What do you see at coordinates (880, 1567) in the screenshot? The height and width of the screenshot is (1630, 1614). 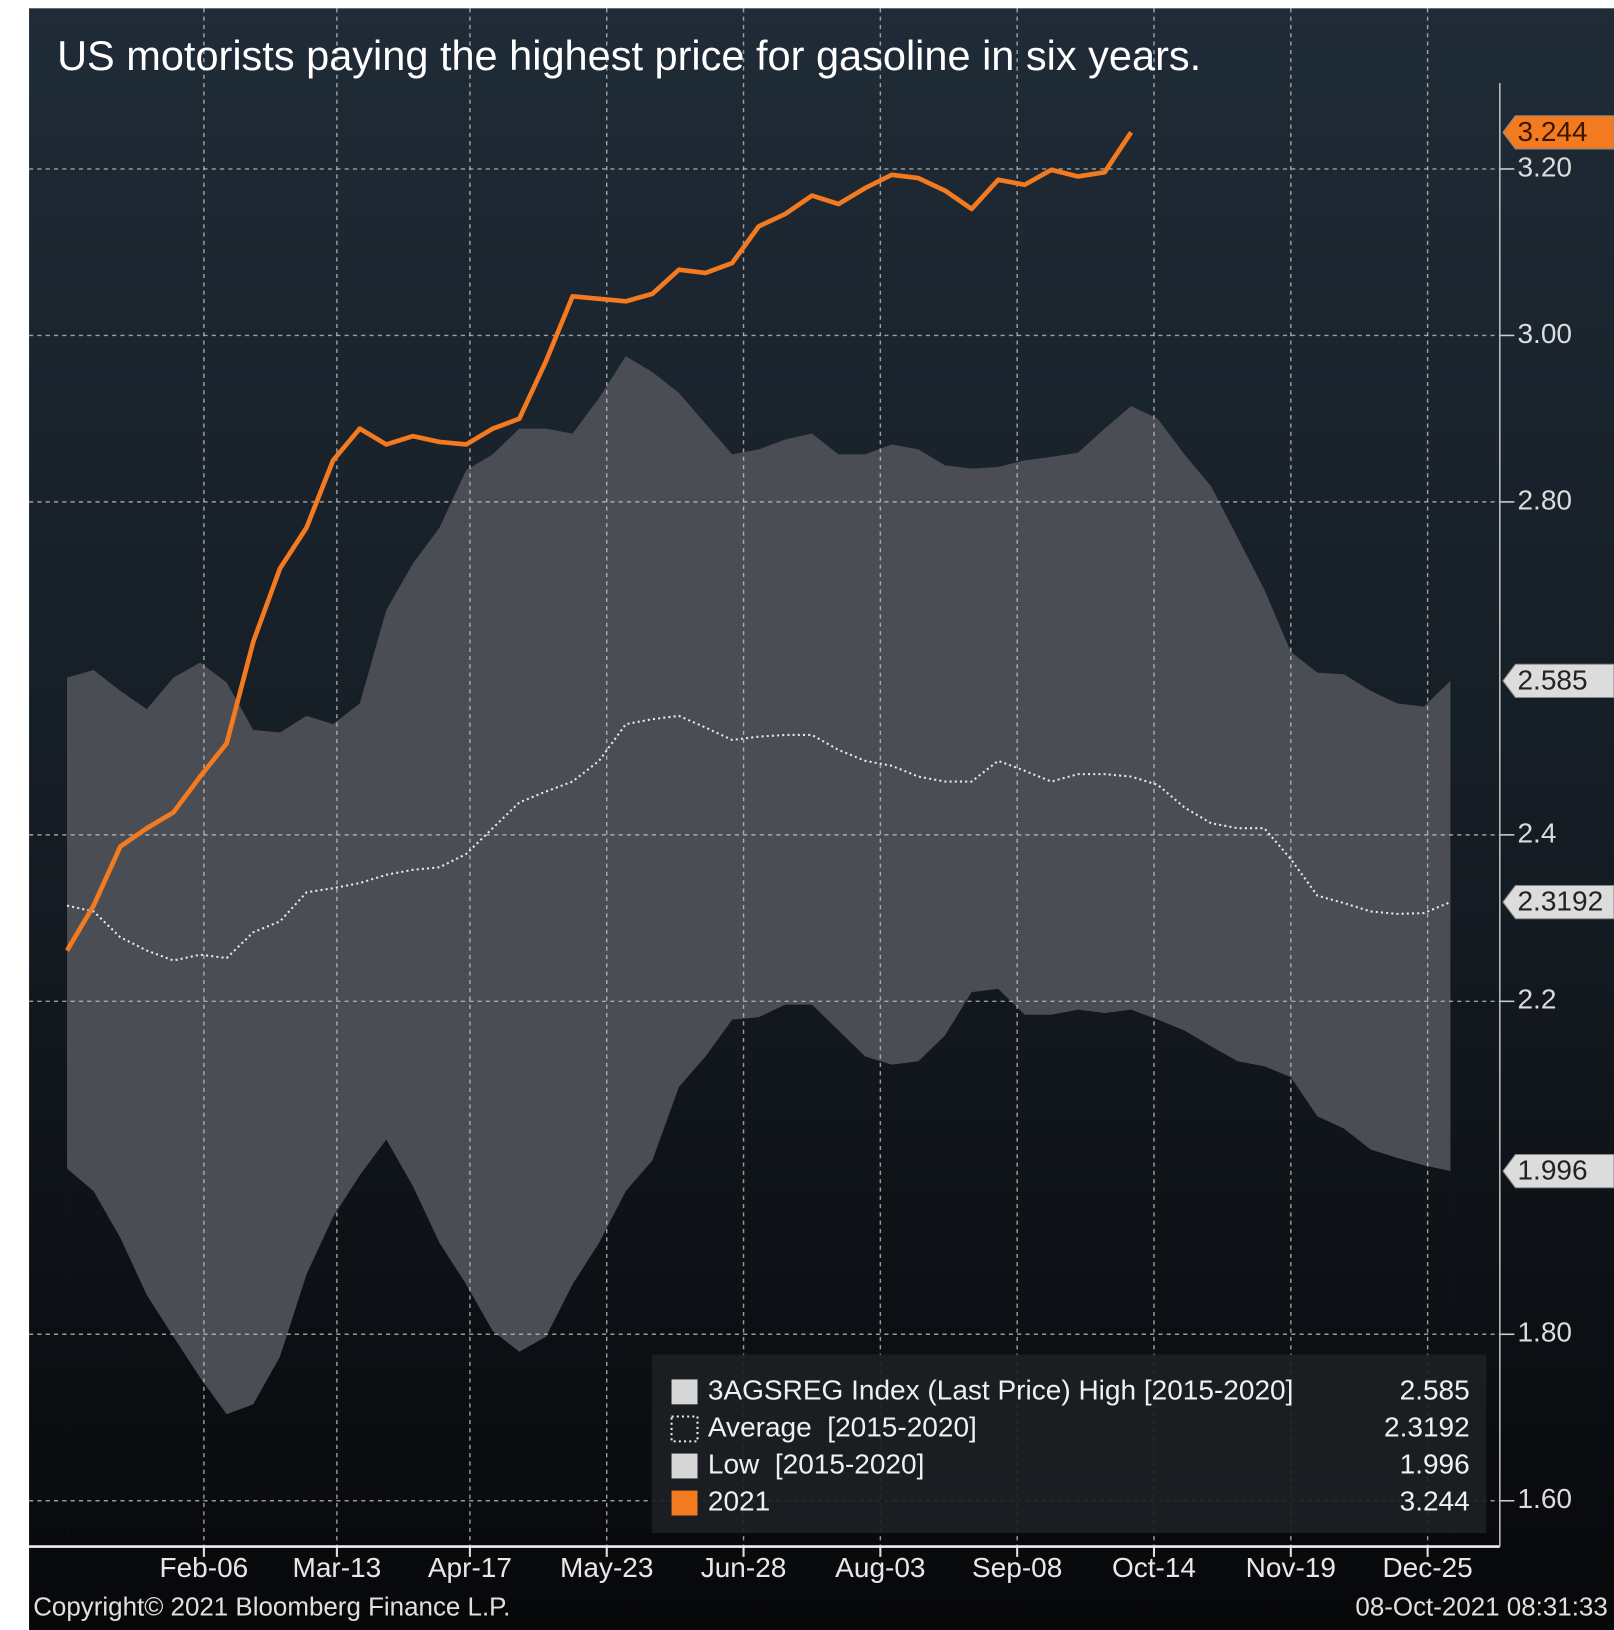 I see `x-tick-label: Aug-03` at bounding box center [880, 1567].